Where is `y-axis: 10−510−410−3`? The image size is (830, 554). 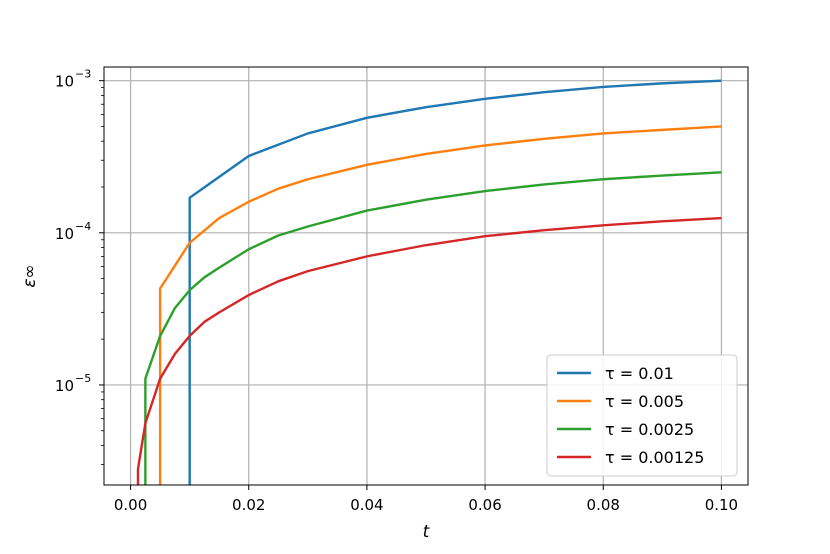
y-axis: 10−510−410−3 is located at coordinates (79, 266).